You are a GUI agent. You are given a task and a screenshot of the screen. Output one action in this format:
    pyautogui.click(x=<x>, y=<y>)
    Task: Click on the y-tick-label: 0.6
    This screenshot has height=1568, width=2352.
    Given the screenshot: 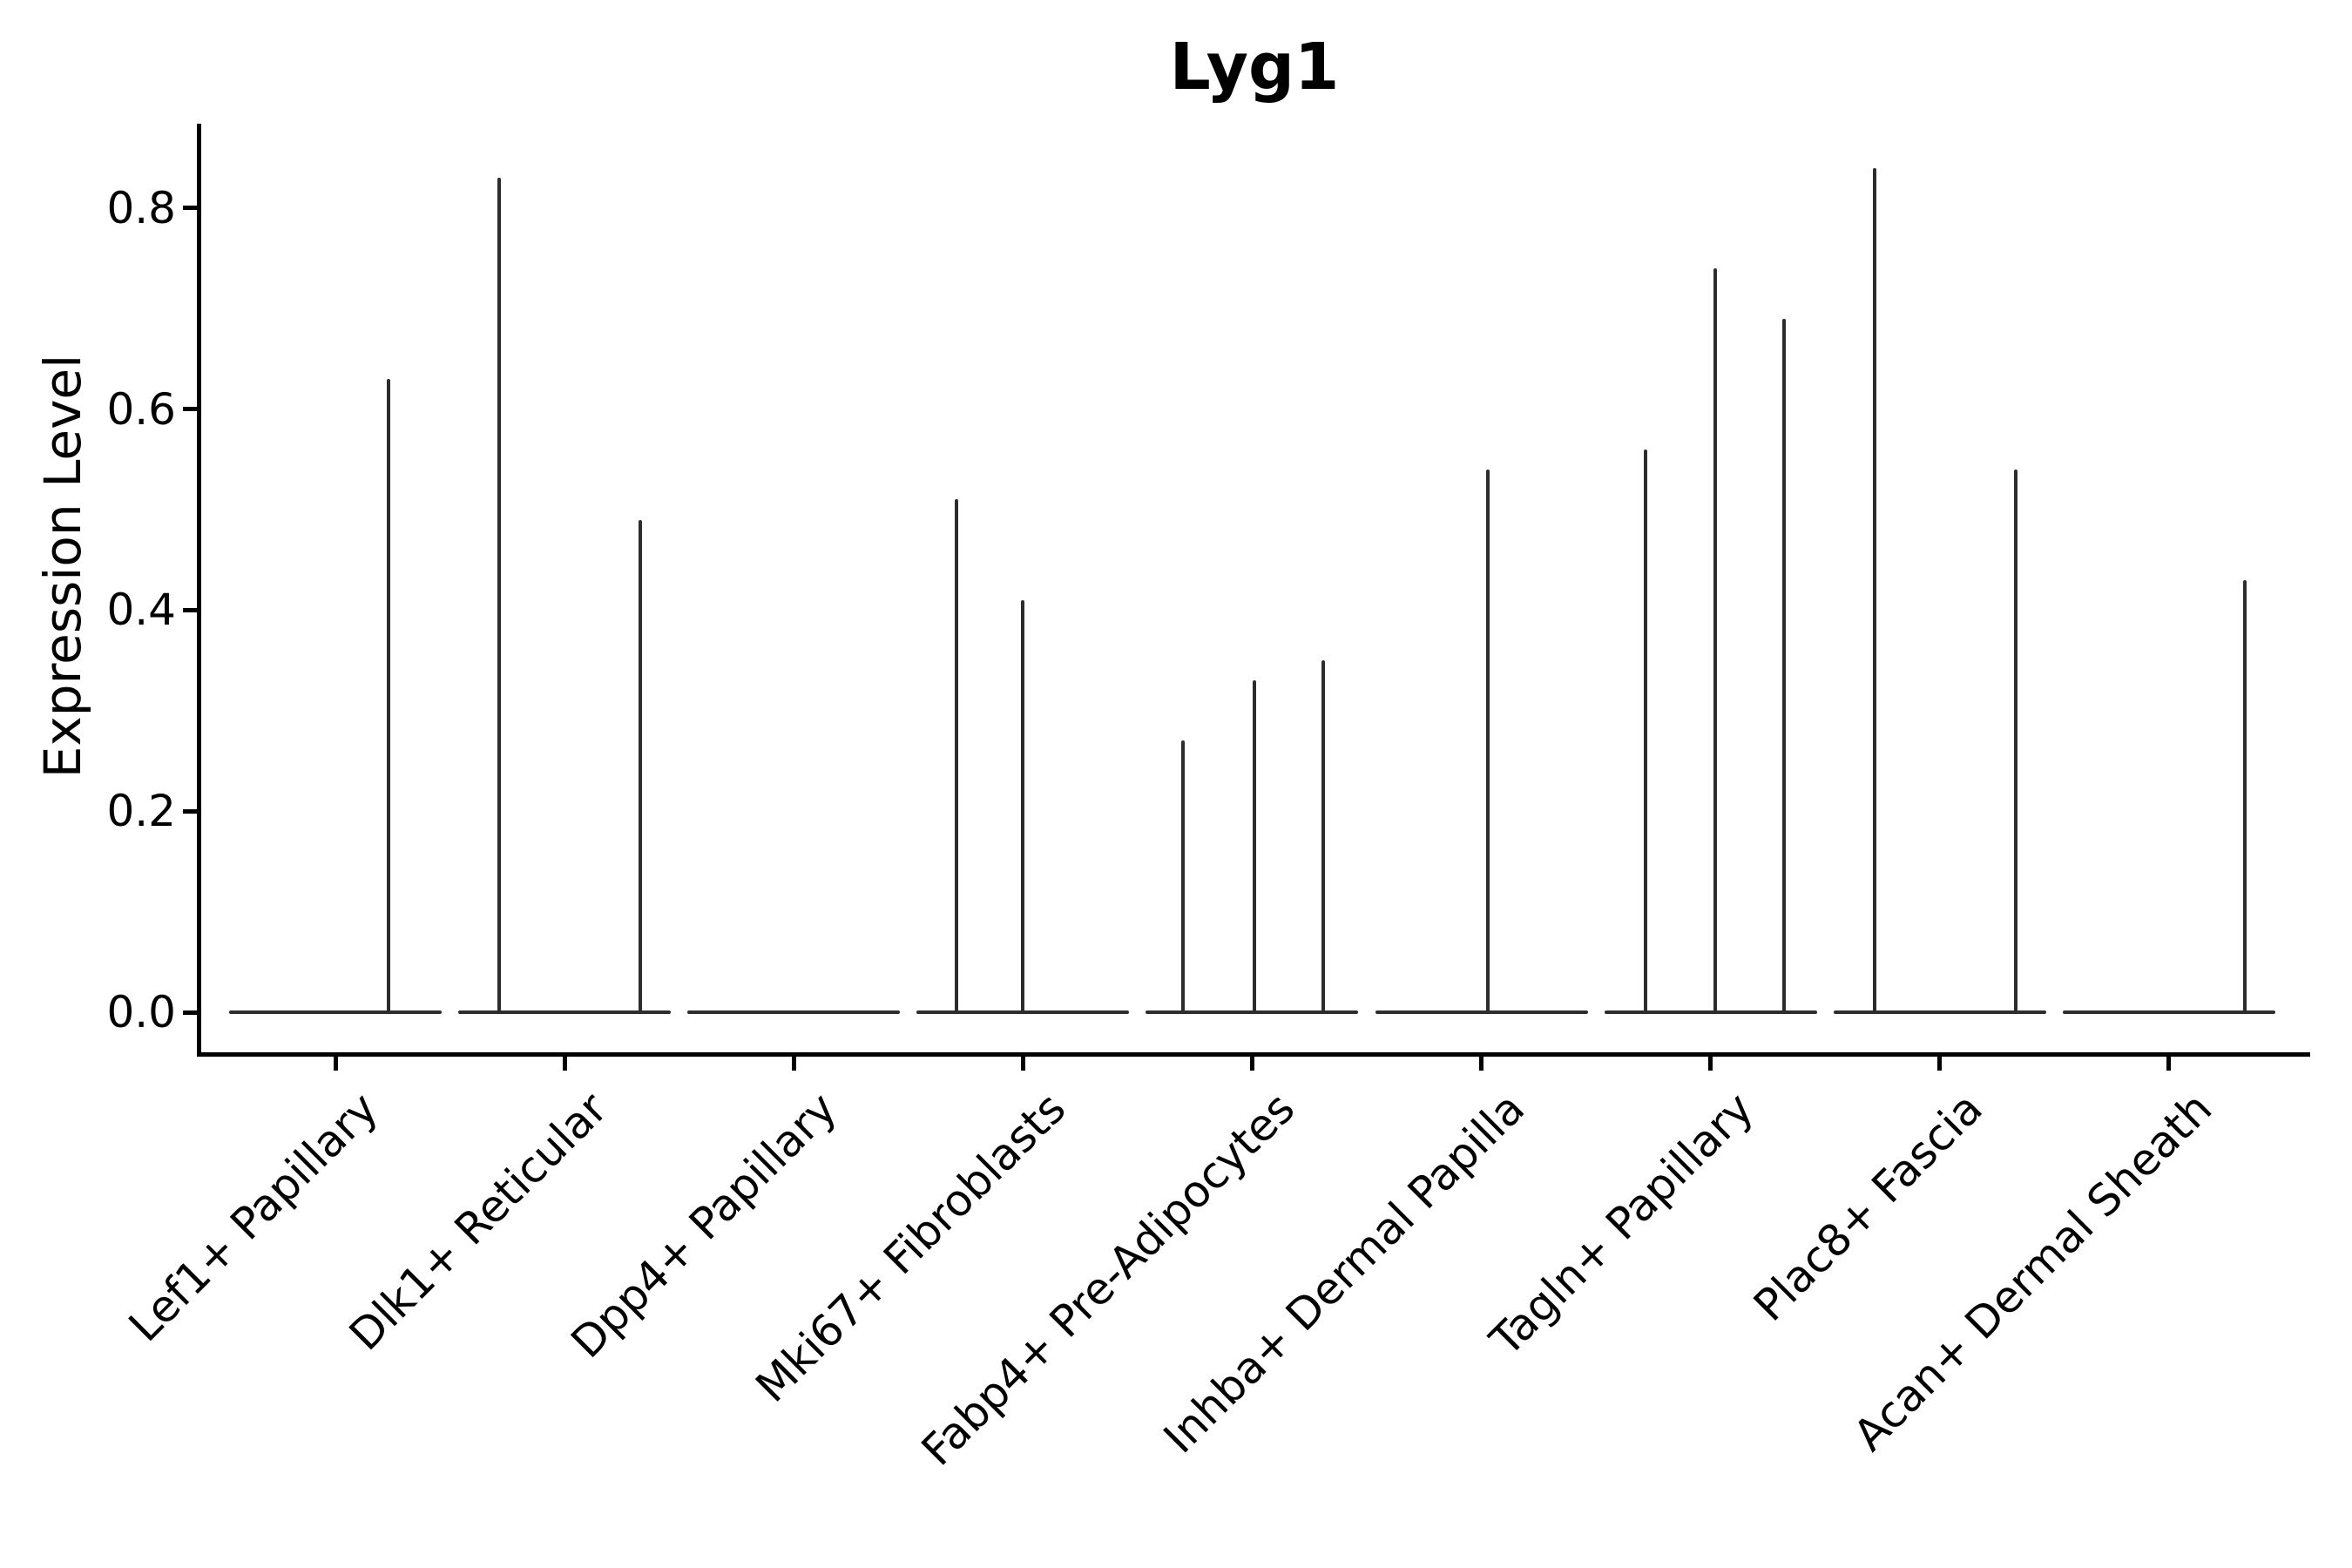 What is the action you would take?
    pyautogui.click(x=141, y=409)
    